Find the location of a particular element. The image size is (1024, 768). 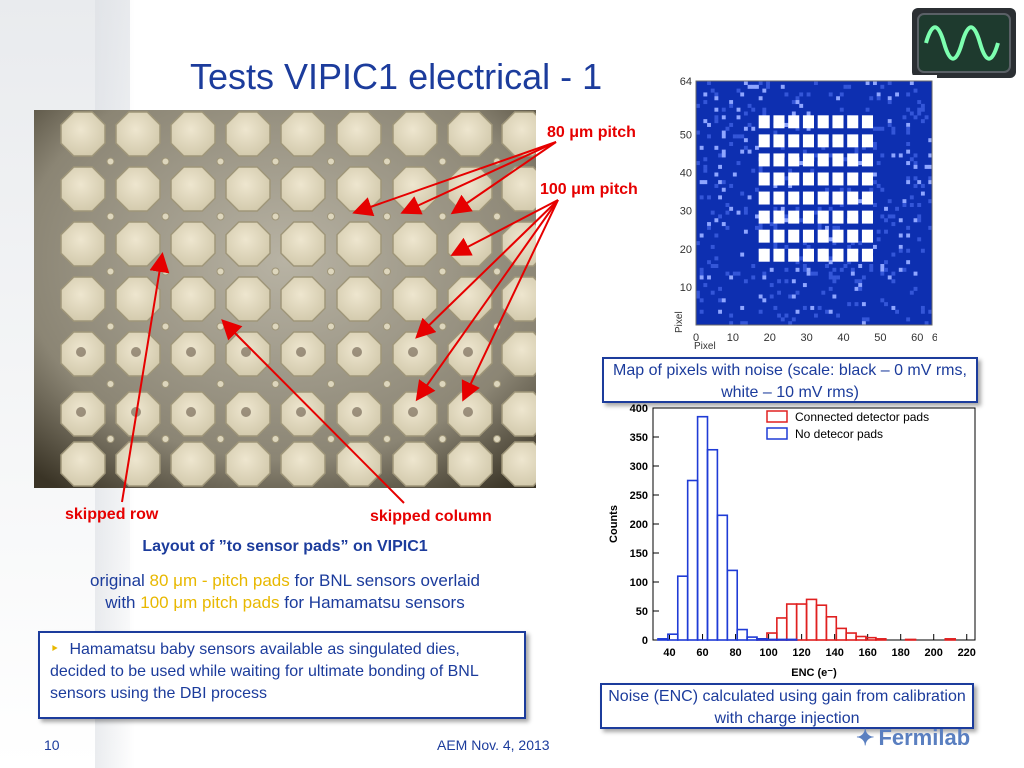

oscilloscope-logo is located at coordinates (964, 43).